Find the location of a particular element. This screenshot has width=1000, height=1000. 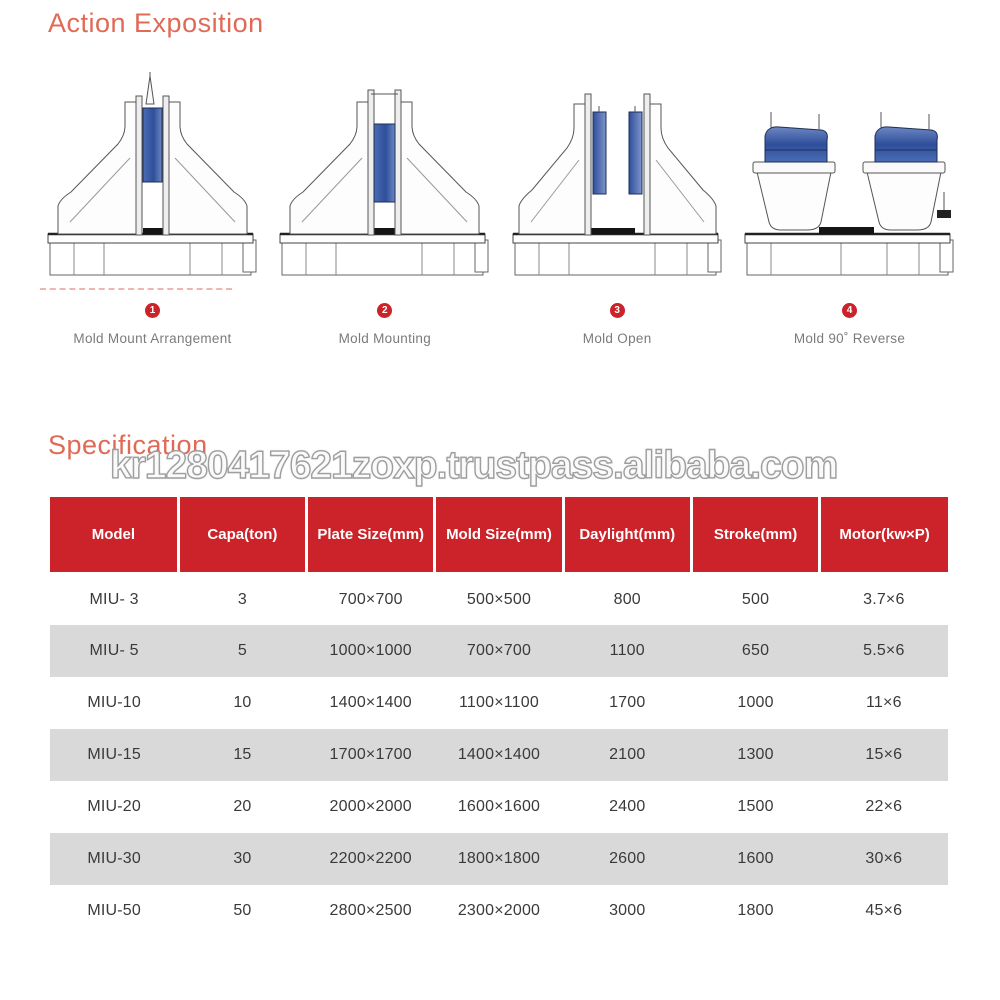

table-cell: MIU-20 is located at coordinates (114, 806).